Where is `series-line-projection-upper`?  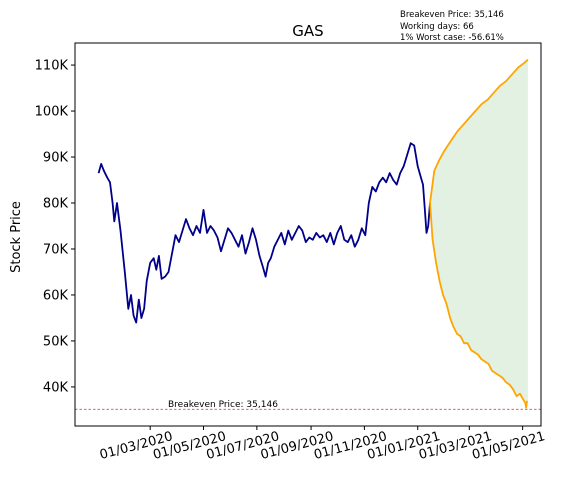
series-line-projection-upper is located at coordinates (479, 131).